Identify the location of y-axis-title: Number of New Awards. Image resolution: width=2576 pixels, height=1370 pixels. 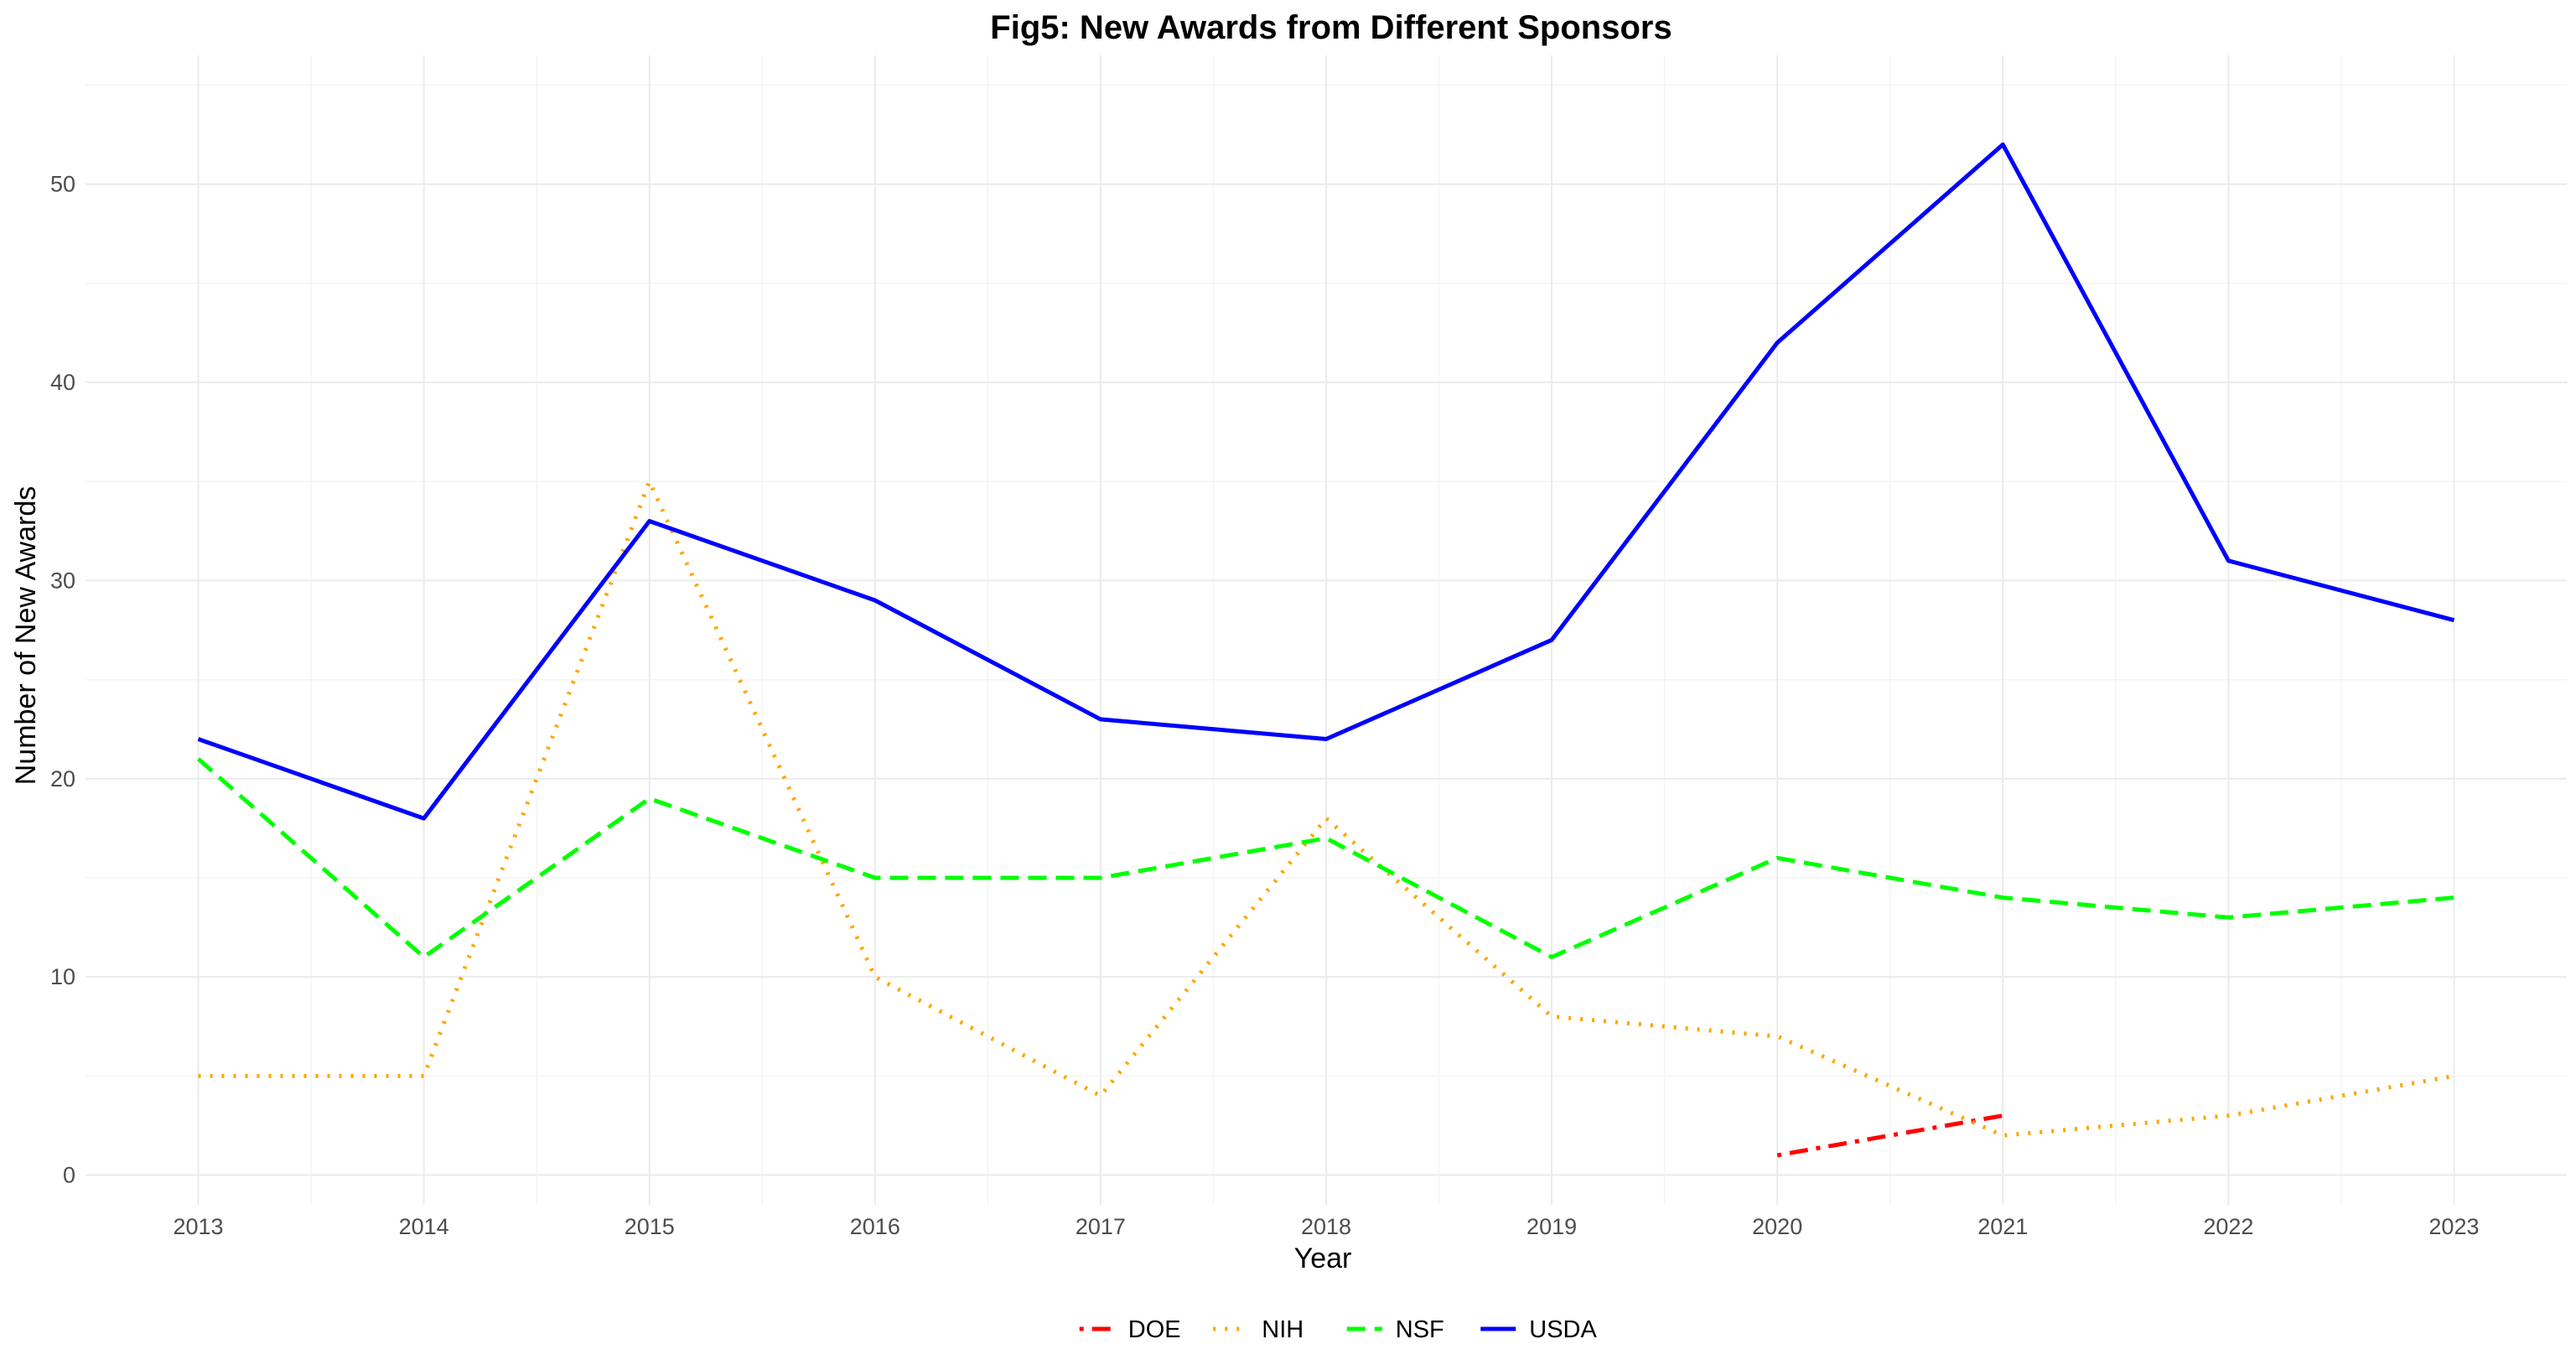
(26, 636).